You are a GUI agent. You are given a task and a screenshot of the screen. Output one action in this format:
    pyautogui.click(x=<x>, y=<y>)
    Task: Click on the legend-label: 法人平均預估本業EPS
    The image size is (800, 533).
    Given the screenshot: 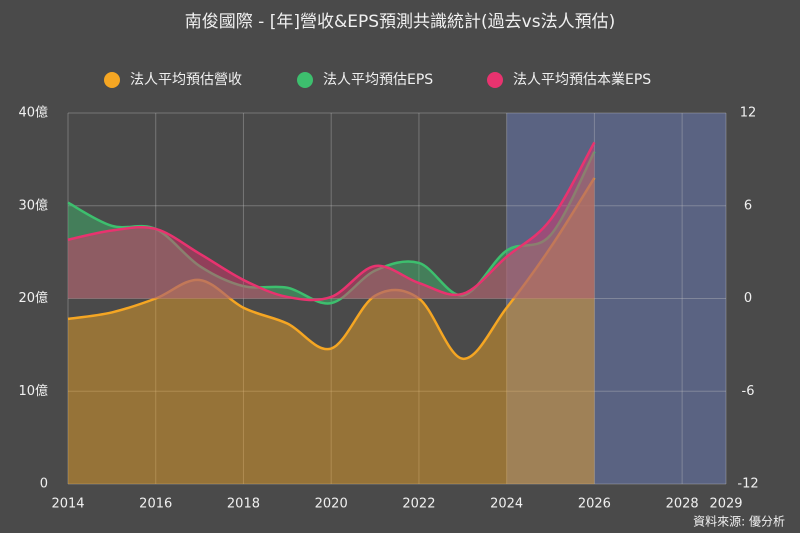 What is the action you would take?
    pyautogui.click(x=582, y=80)
    